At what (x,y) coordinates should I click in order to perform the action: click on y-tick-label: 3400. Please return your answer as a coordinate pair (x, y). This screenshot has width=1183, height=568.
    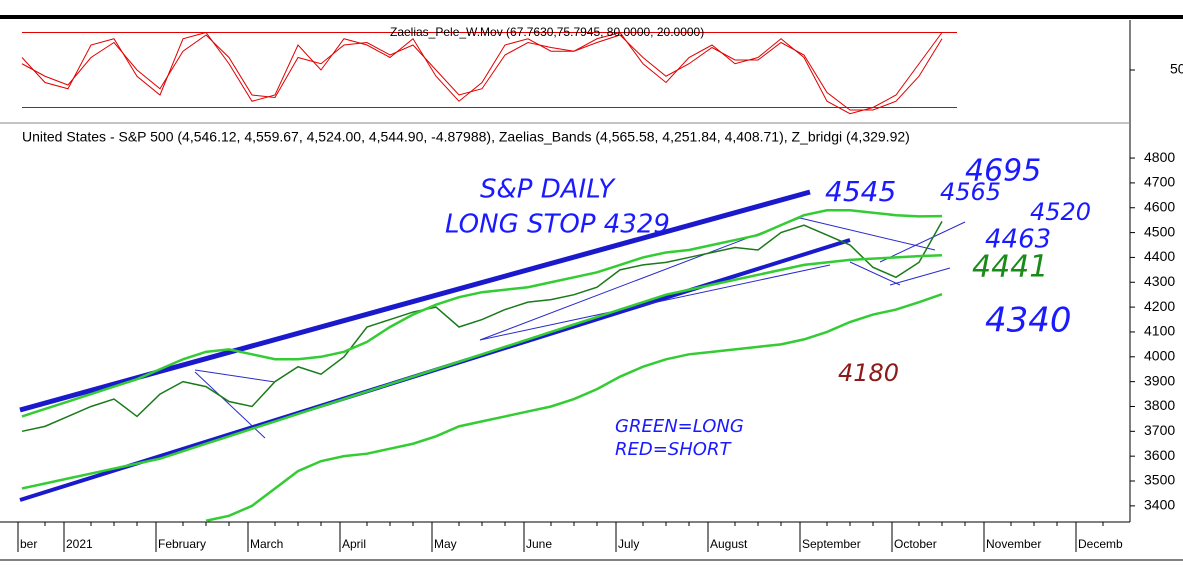
    Looking at the image, I should click on (1159, 505).